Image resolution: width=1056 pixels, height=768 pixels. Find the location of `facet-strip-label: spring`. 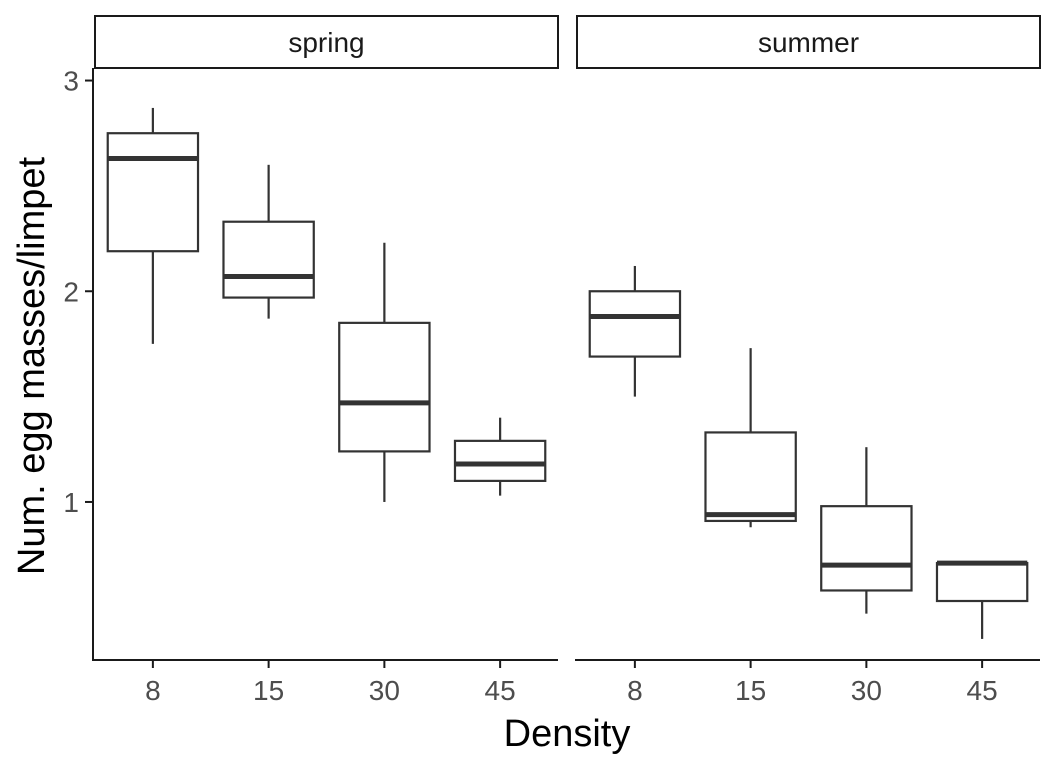

facet-strip-label: spring is located at coordinates (326, 42).